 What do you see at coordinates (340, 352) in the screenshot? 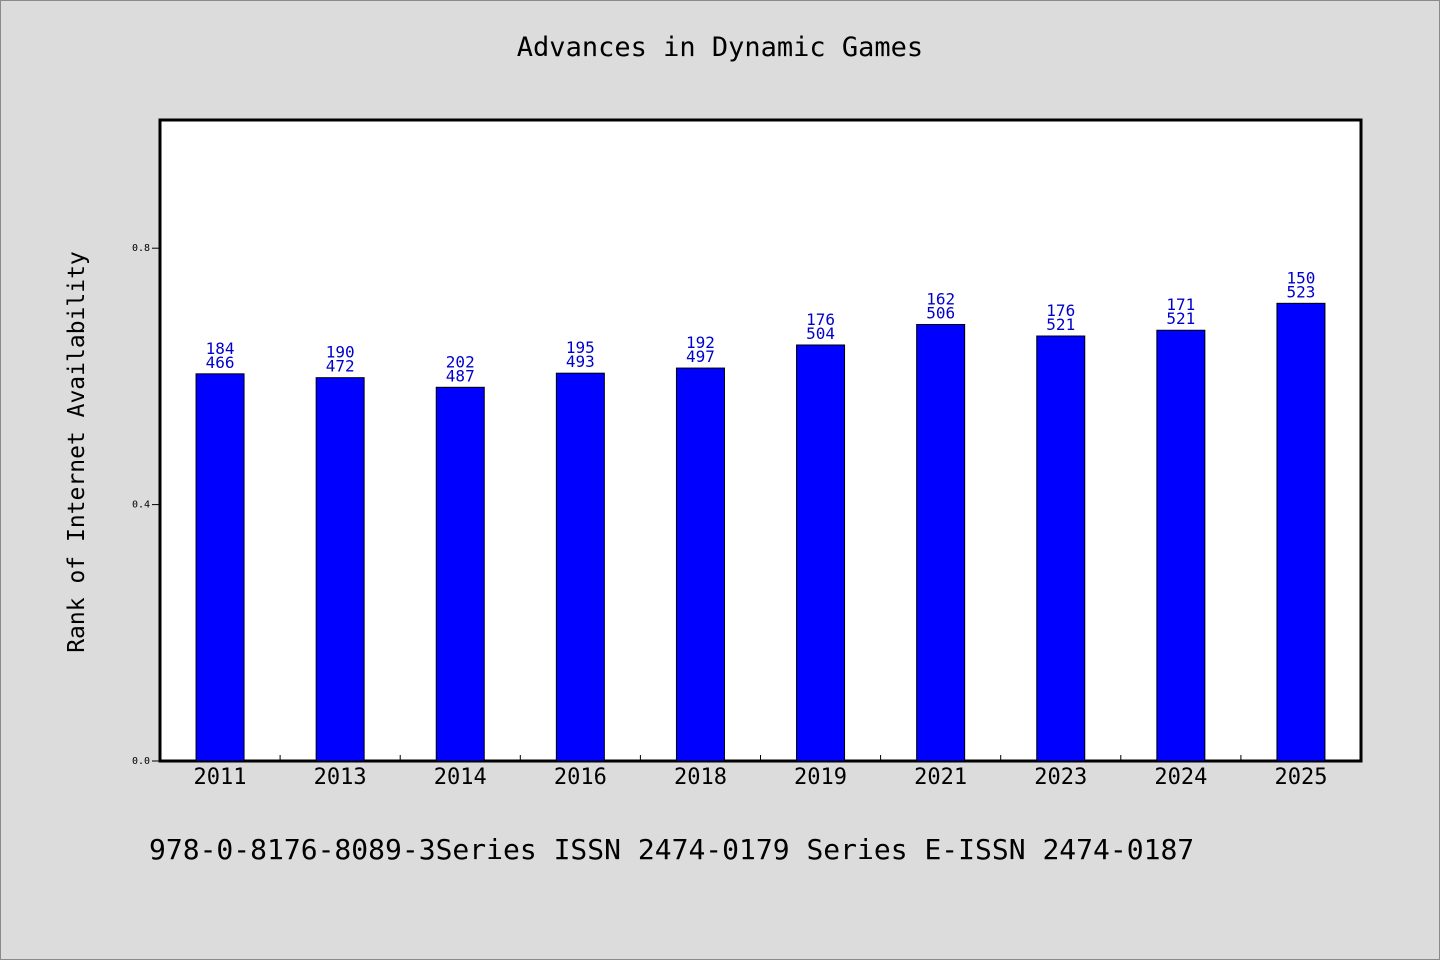
I see `data-label-top: 190` at bounding box center [340, 352].